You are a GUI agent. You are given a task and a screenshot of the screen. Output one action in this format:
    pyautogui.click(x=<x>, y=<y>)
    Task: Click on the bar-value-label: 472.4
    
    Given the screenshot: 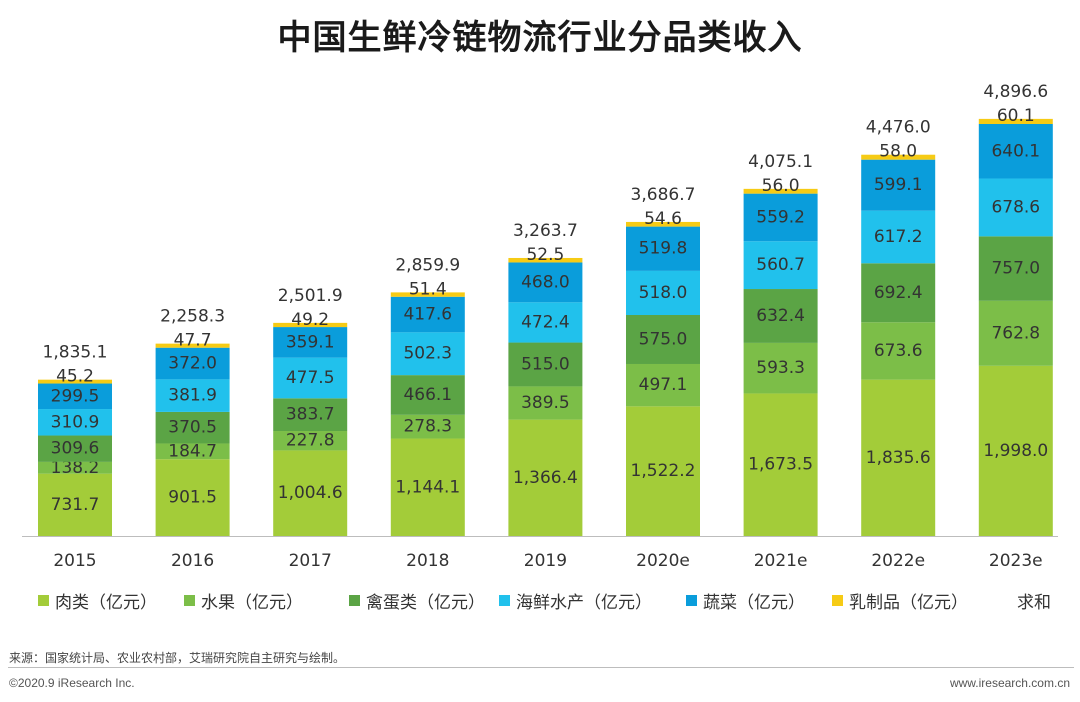 What is the action you would take?
    pyautogui.click(x=545, y=322)
    